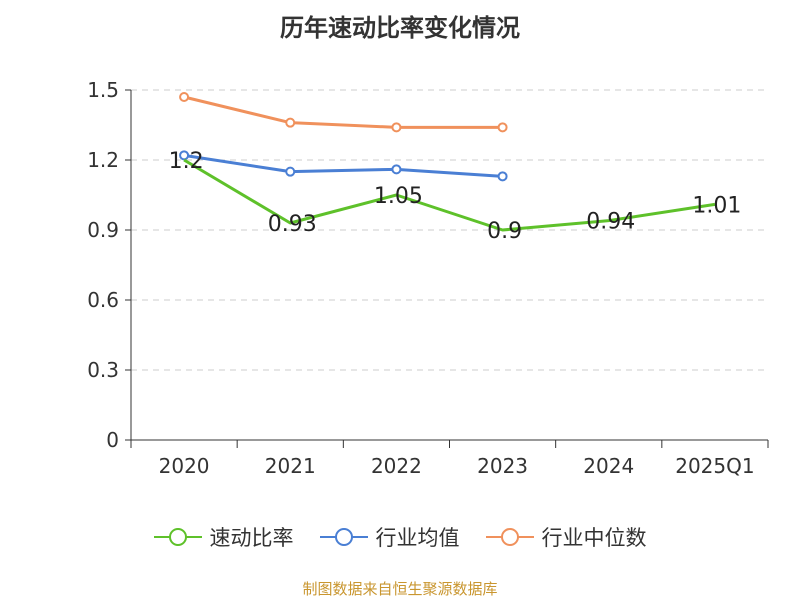 The width and height of the screenshot is (800, 600). What do you see at coordinates (608, 466) in the screenshot?
I see `x-tick-label: 2024` at bounding box center [608, 466].